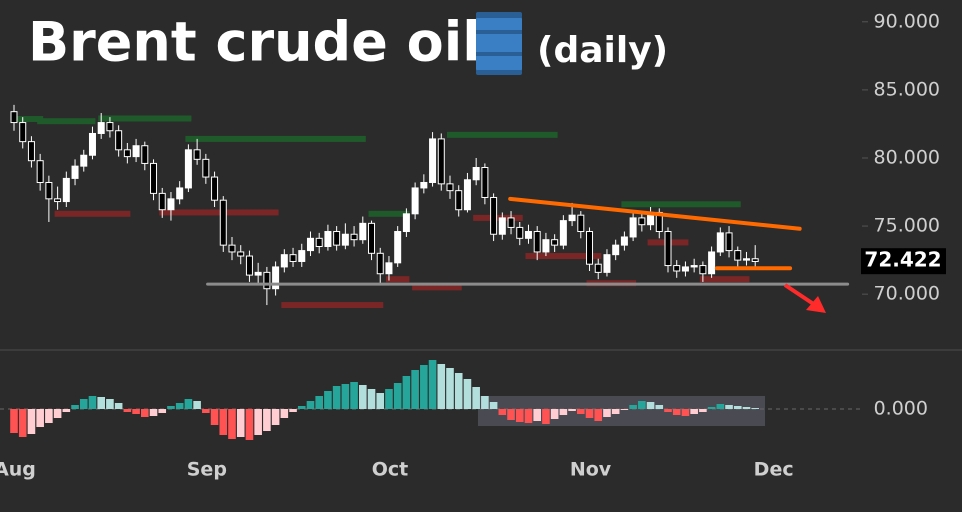  Describe the element at coordinates (655, 213) in the screenshot. I see `annotation-line` at that location.